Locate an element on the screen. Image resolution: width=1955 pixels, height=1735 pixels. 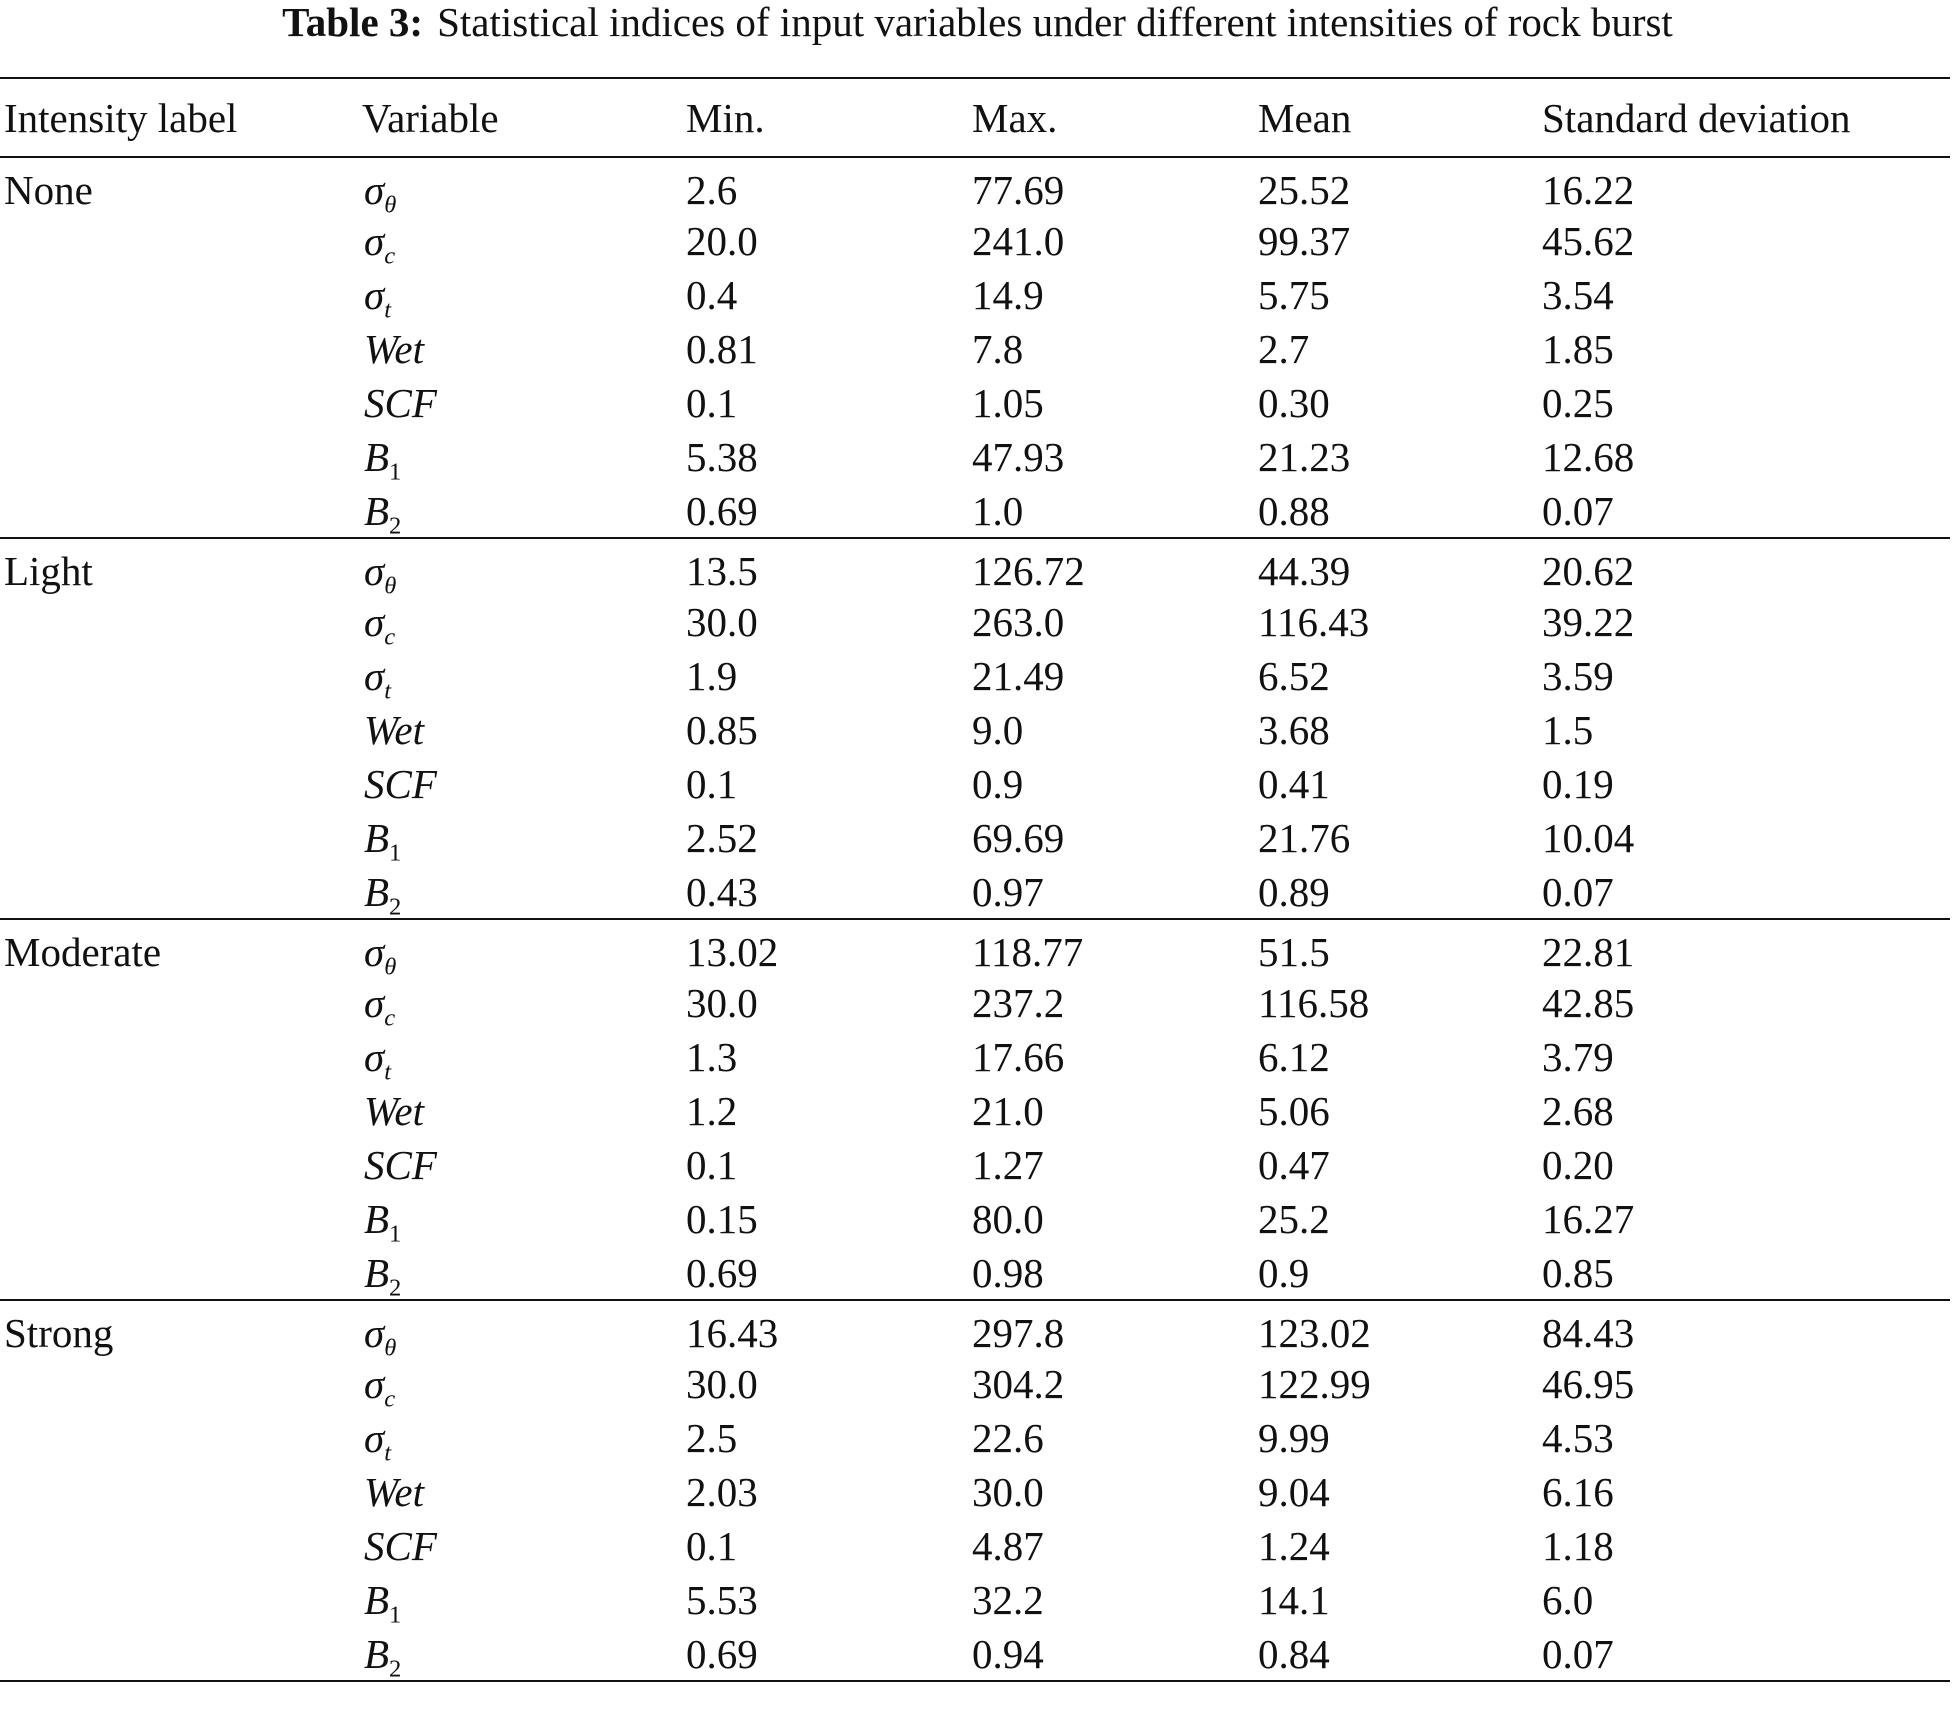
max-cell: 1.05 is located at coordinates (1008, 403).